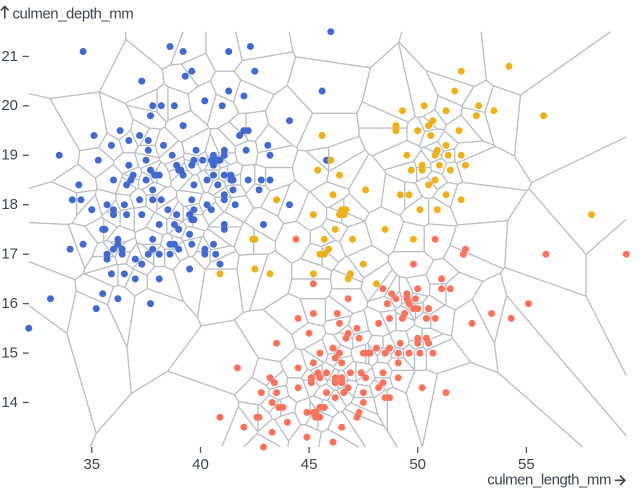  I want to click on svg-text: 19, so click(9, 155).